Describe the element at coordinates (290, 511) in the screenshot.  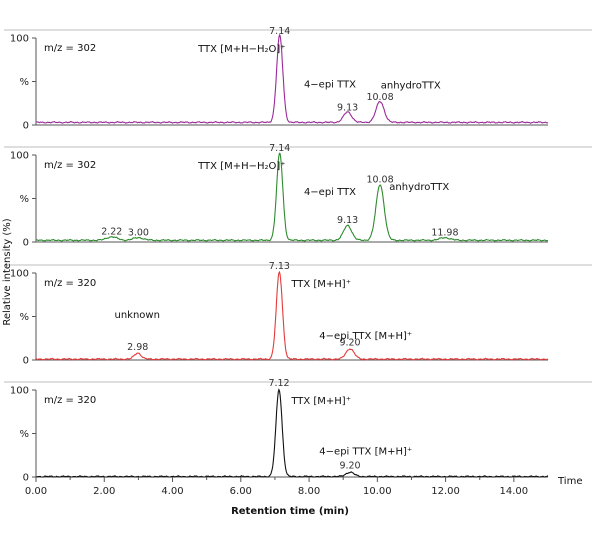
I see `x-axis-title: Retention time (min)` at that location.